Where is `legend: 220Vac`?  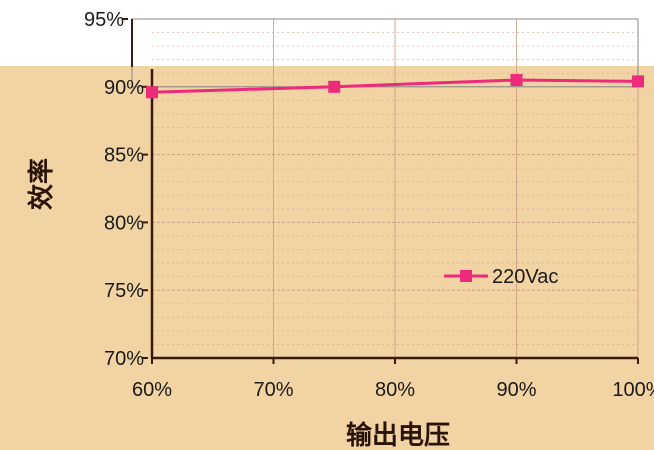
legend: 220Vac is located at coordinates (501, 277).